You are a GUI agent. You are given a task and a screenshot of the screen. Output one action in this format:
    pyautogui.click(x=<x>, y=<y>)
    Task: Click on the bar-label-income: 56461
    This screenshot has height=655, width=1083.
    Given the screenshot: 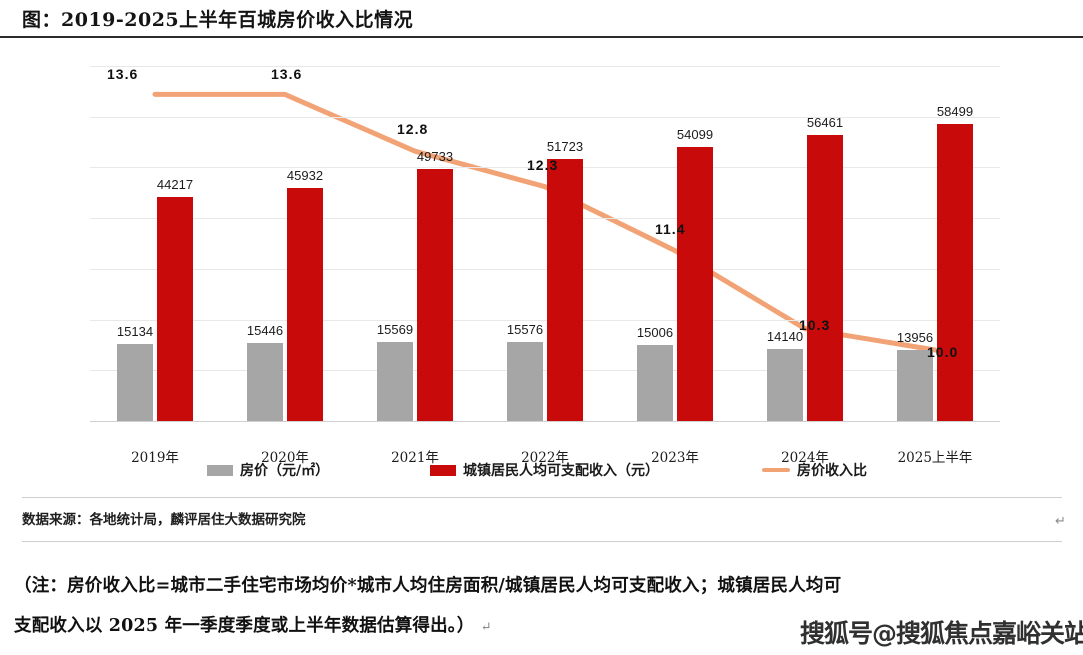 What is the action you would take?
    pyautogui.click(x=825, y=122)
    